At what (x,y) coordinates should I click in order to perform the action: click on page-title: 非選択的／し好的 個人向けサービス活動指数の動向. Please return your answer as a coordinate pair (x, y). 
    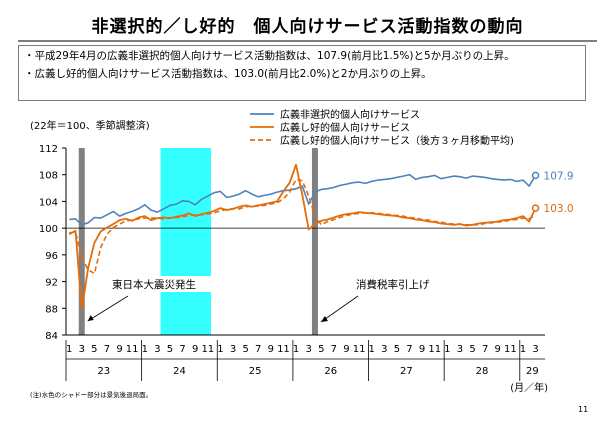
    Looking at the image, I should click on (307, 27).